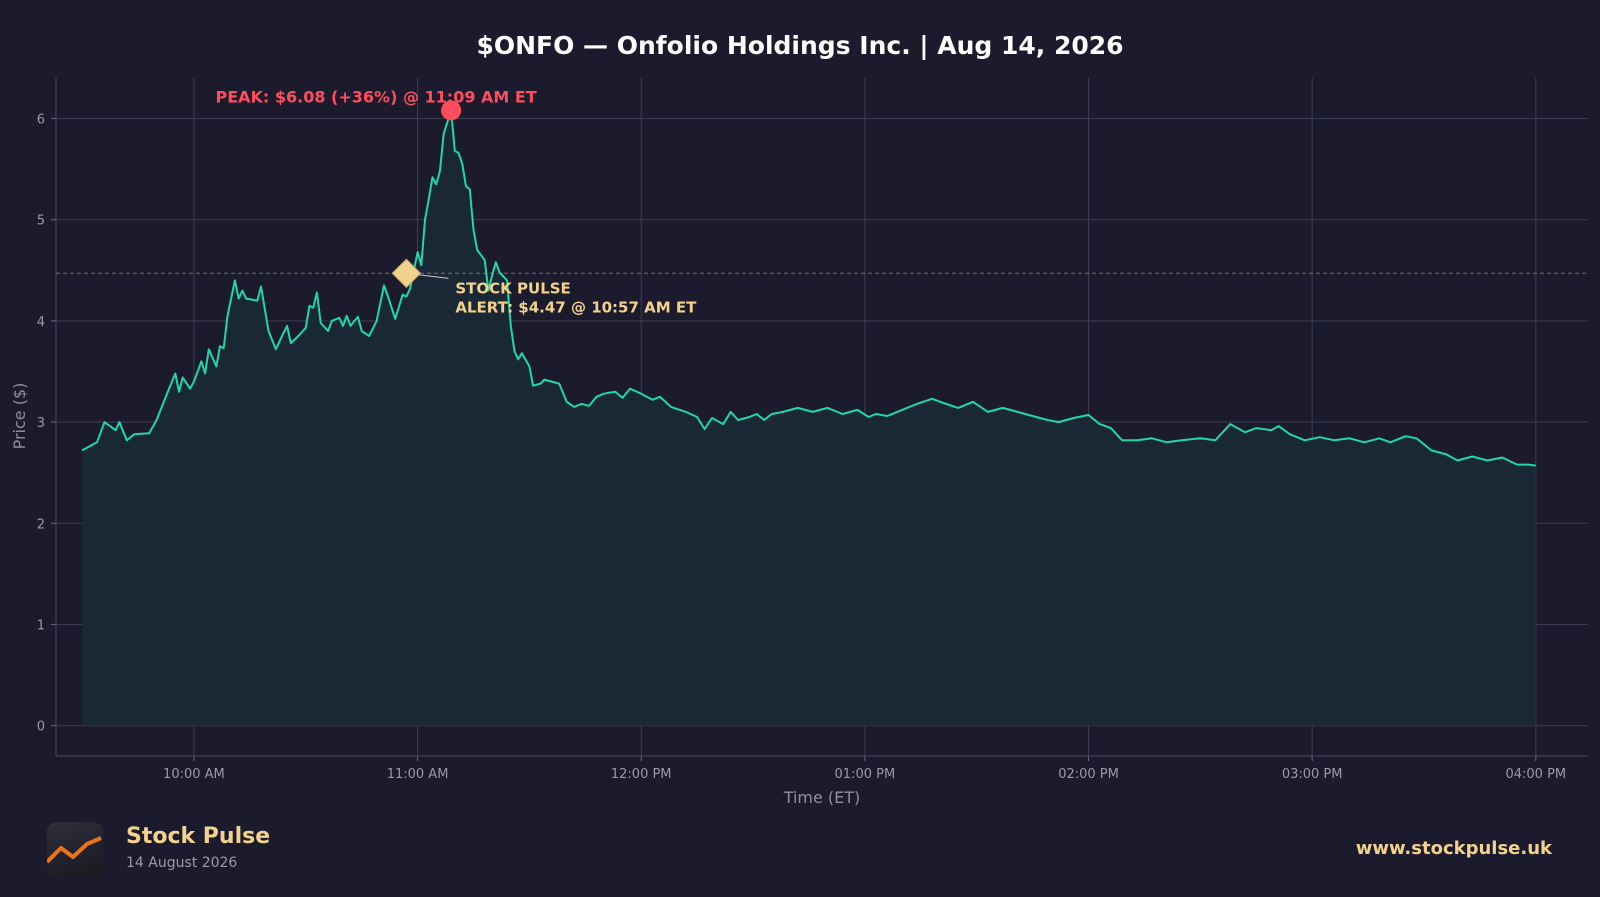 This screenshot has width=1600, height=897. I want to click on brand-date: 14 August 2026, so click(182, 863).